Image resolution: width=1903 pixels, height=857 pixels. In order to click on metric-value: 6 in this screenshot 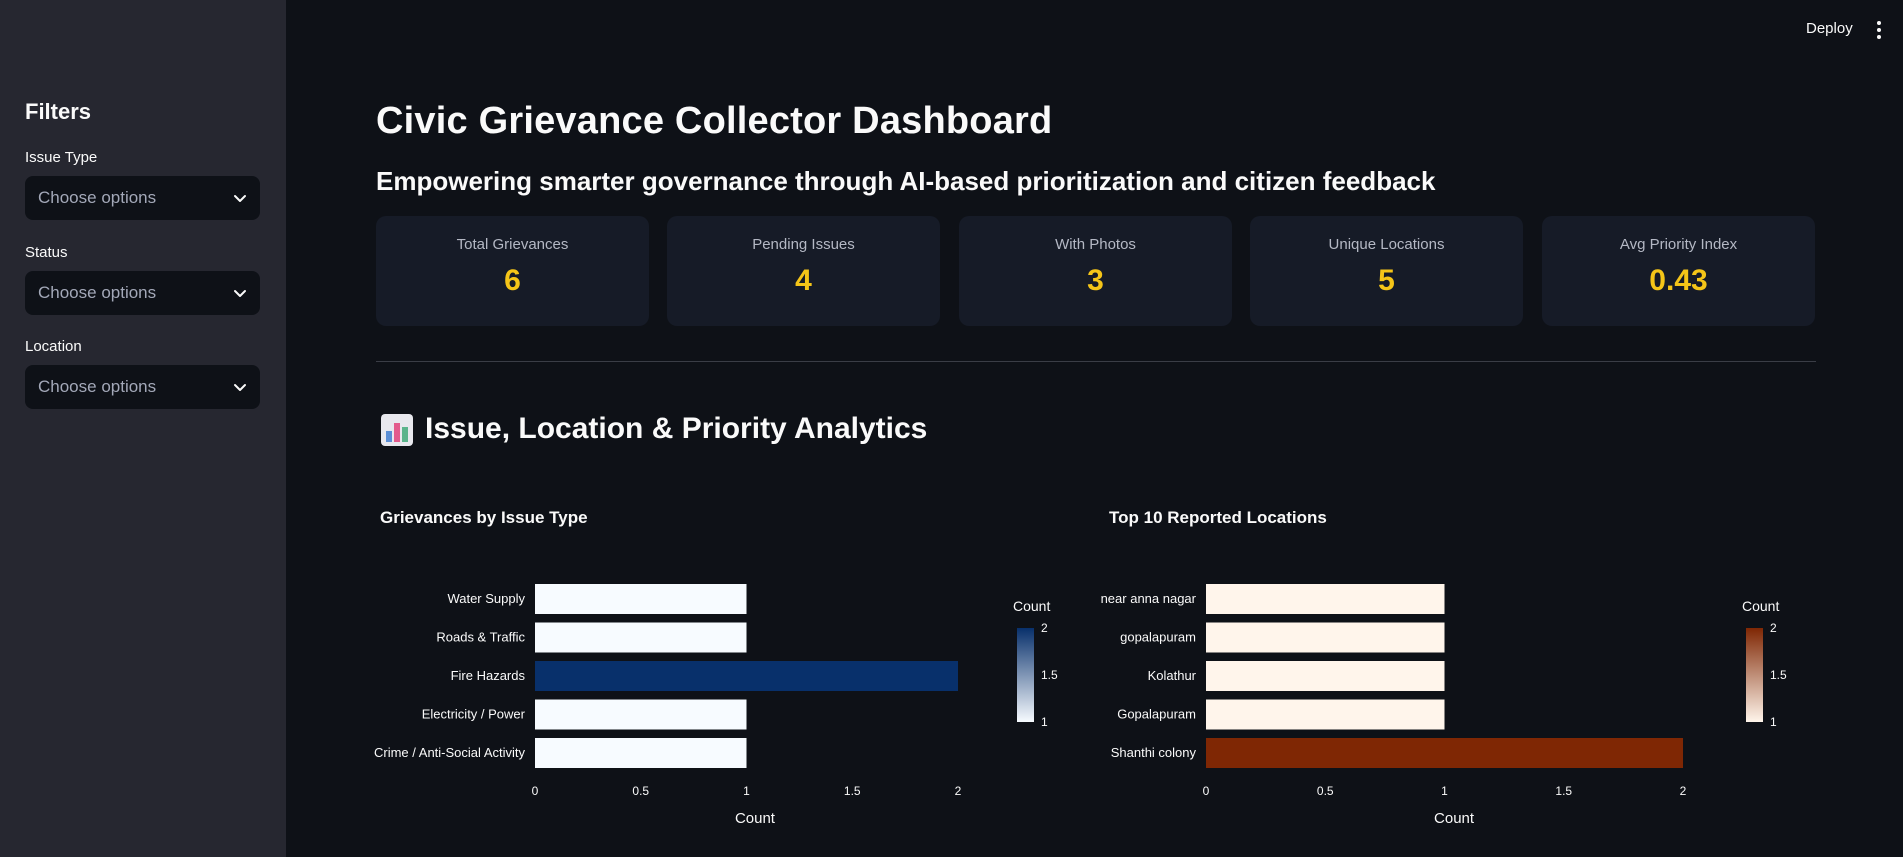, I will do `click(512, 280)`.